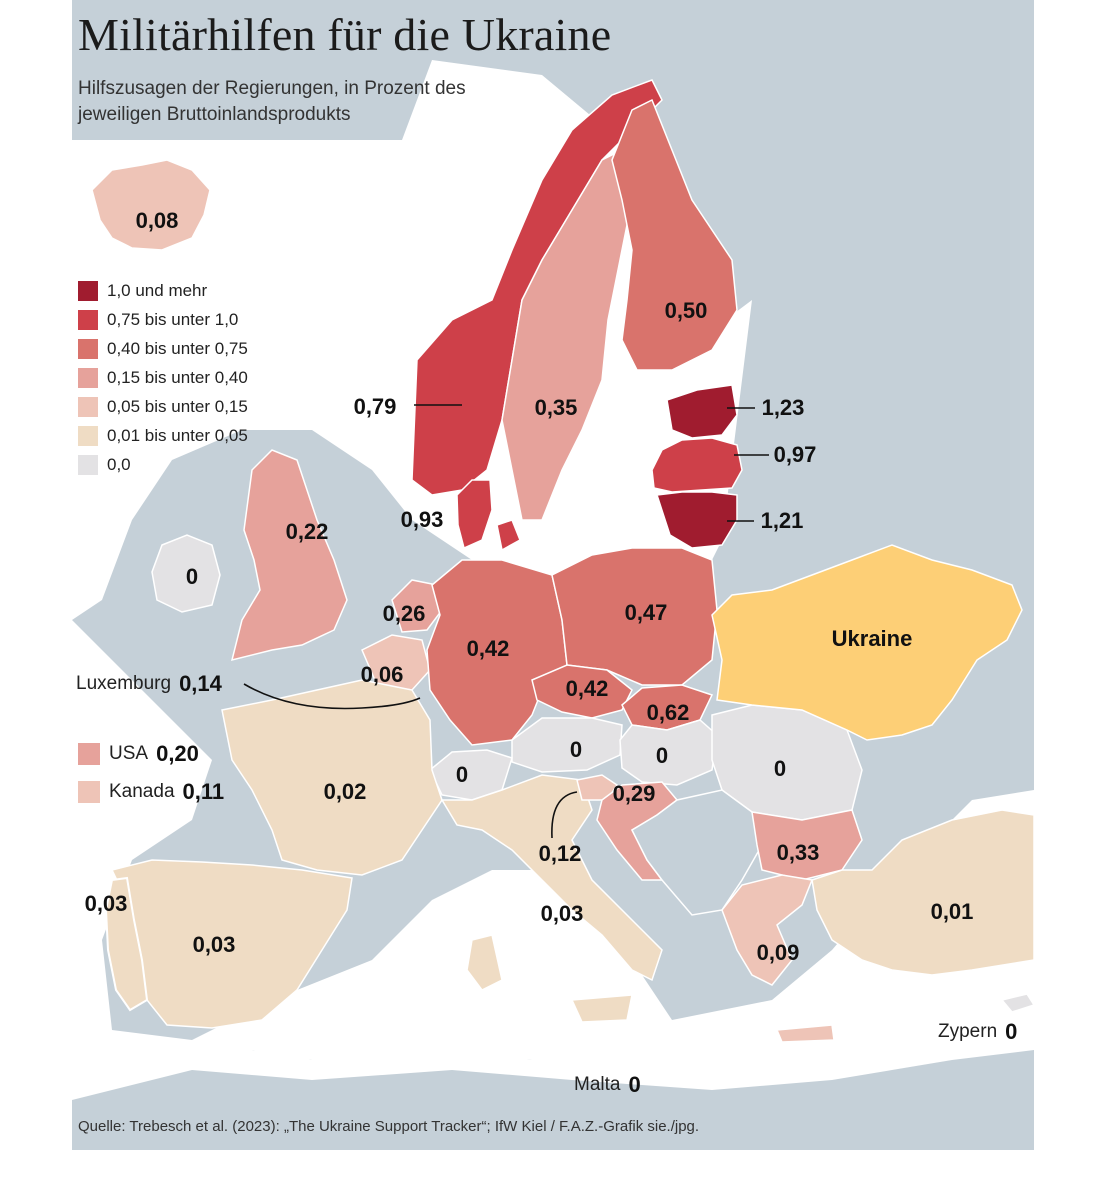 The width and height of the screenshot is (1109, 1200). I want to click on malta-value: 0, so click(634, 1084).